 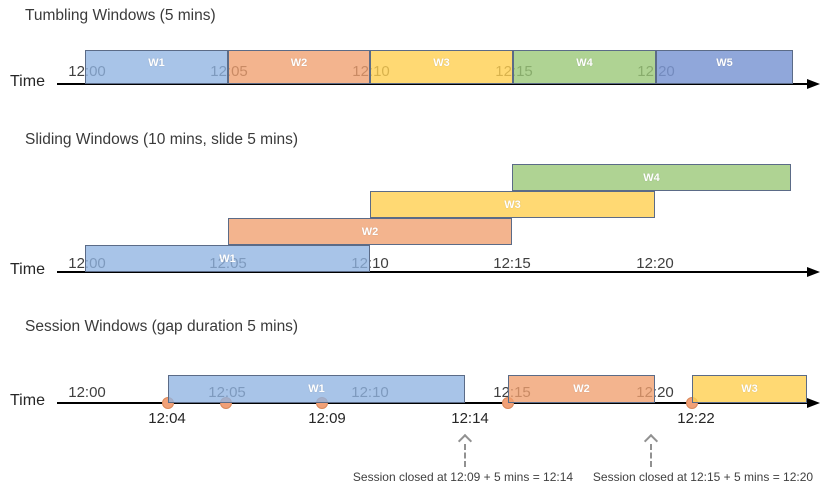 What do you see at coordinates (167, 418) in the screenshot?
I see `session-windows-event-time-label: 12:04` at bounding box center [167, 418].